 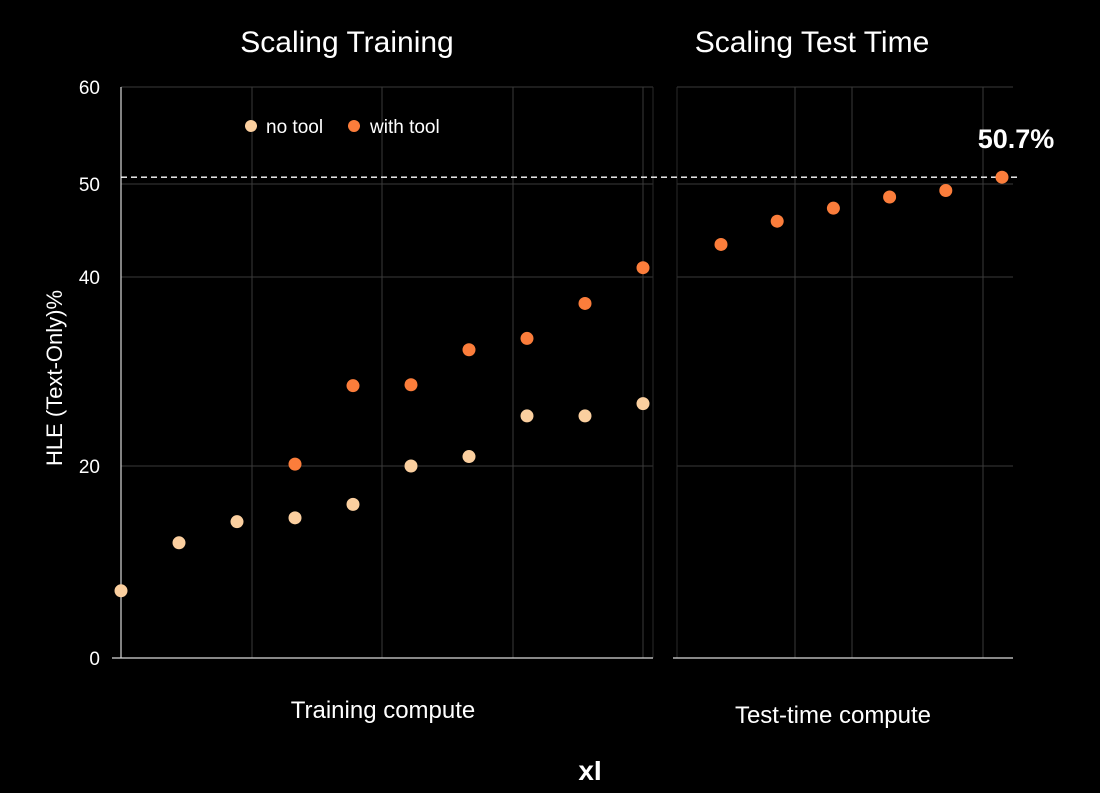 I want to click on legend-marker-no-tool, so click(x=251, y=126).